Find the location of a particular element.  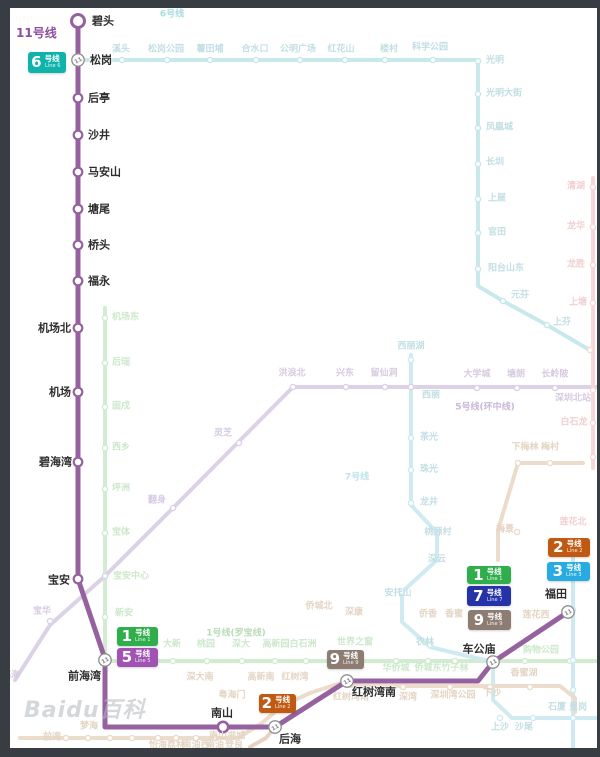

bg-station-label: 洪浪北 is located at coordinates (292, 373).